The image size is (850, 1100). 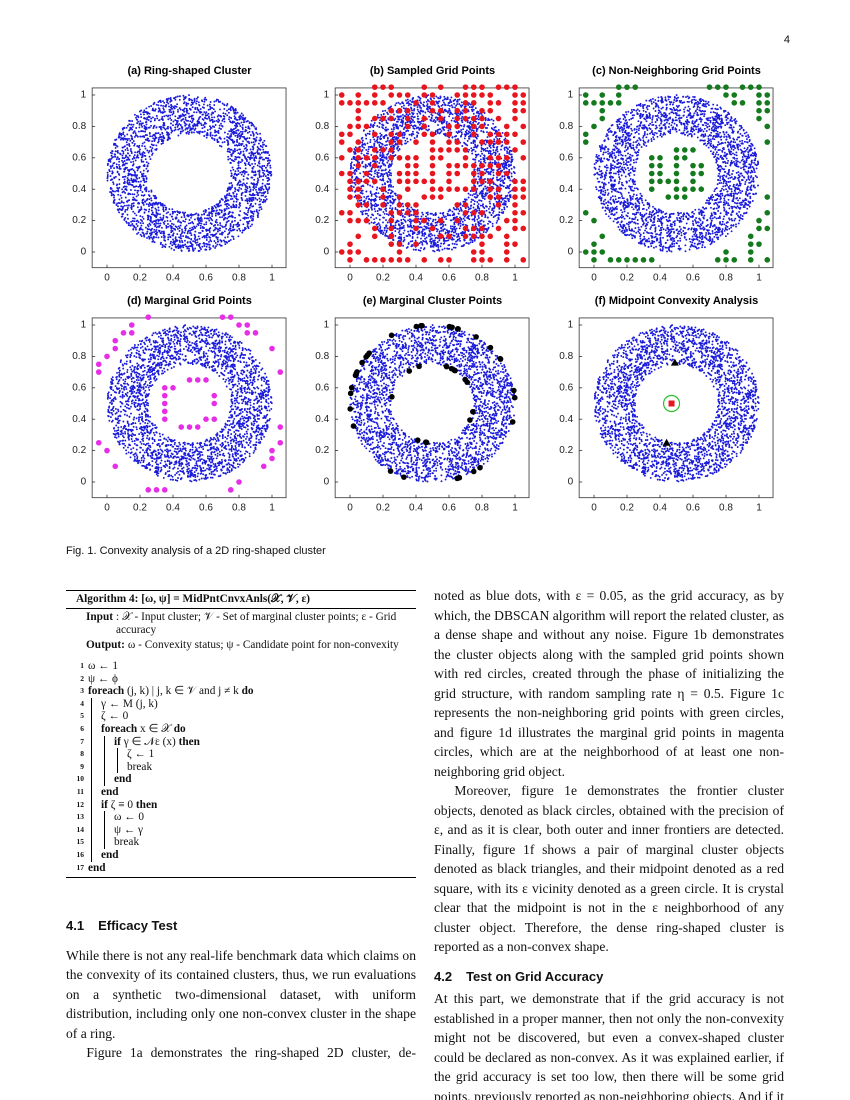 What do you see at coordinates (350, 277) in the screenshot?
I see `x-tick-label: 0` at bounding box center [350, 277].